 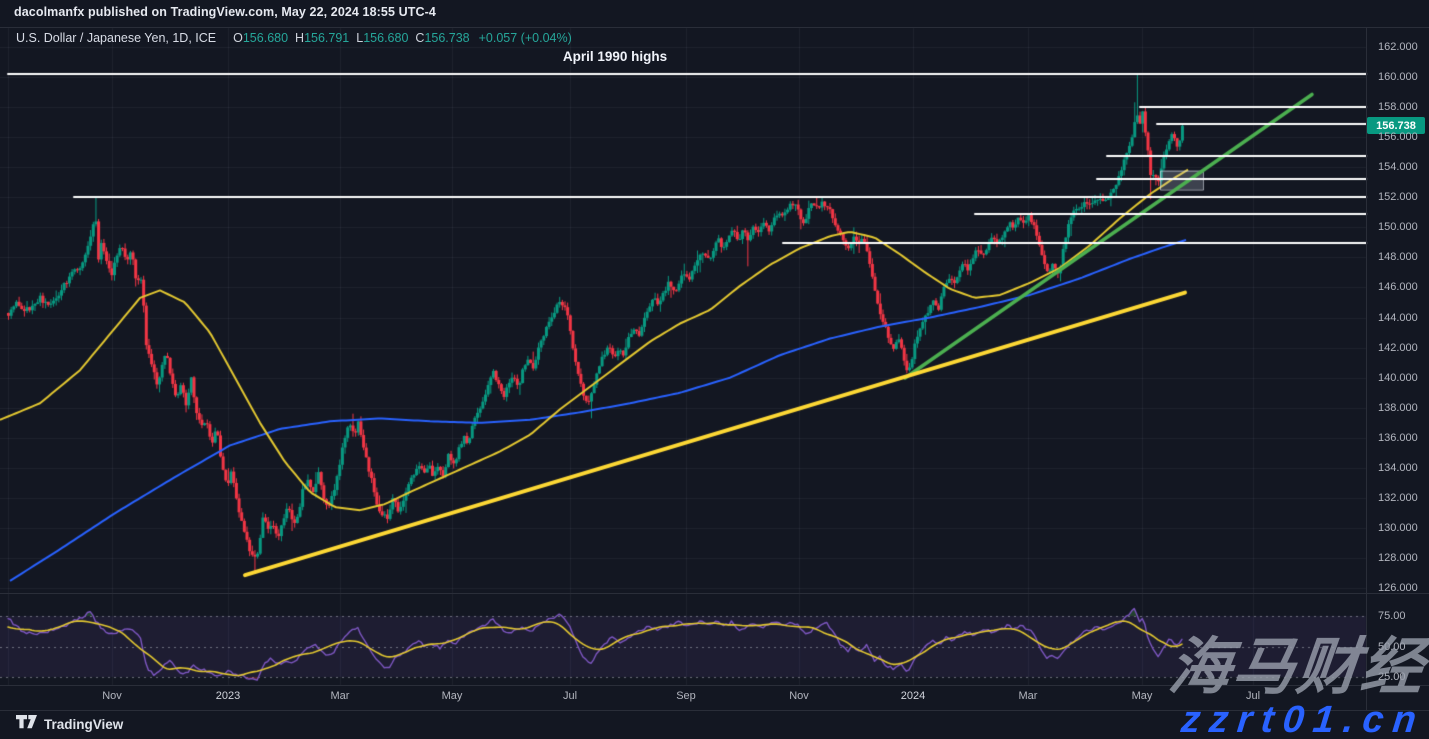 What do you see at coordinates (1398, 437) in the screenshot?
I see `price-axis-label: 136.000` at bounding box center [1398, 437].